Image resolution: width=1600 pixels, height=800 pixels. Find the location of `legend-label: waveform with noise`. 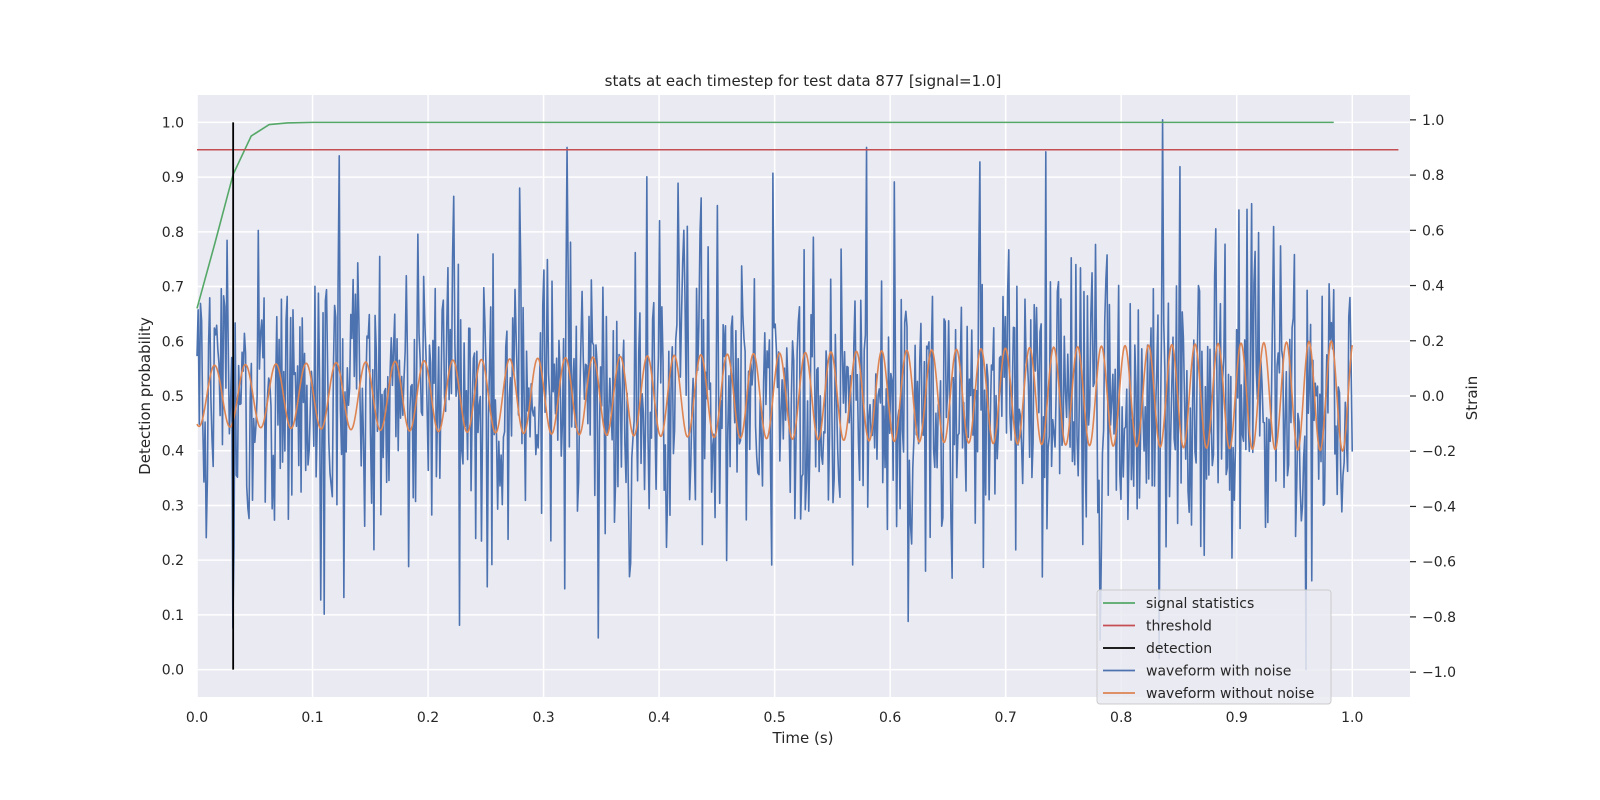

legend-label: waveform with noise is located at coordinates (1218, 672).